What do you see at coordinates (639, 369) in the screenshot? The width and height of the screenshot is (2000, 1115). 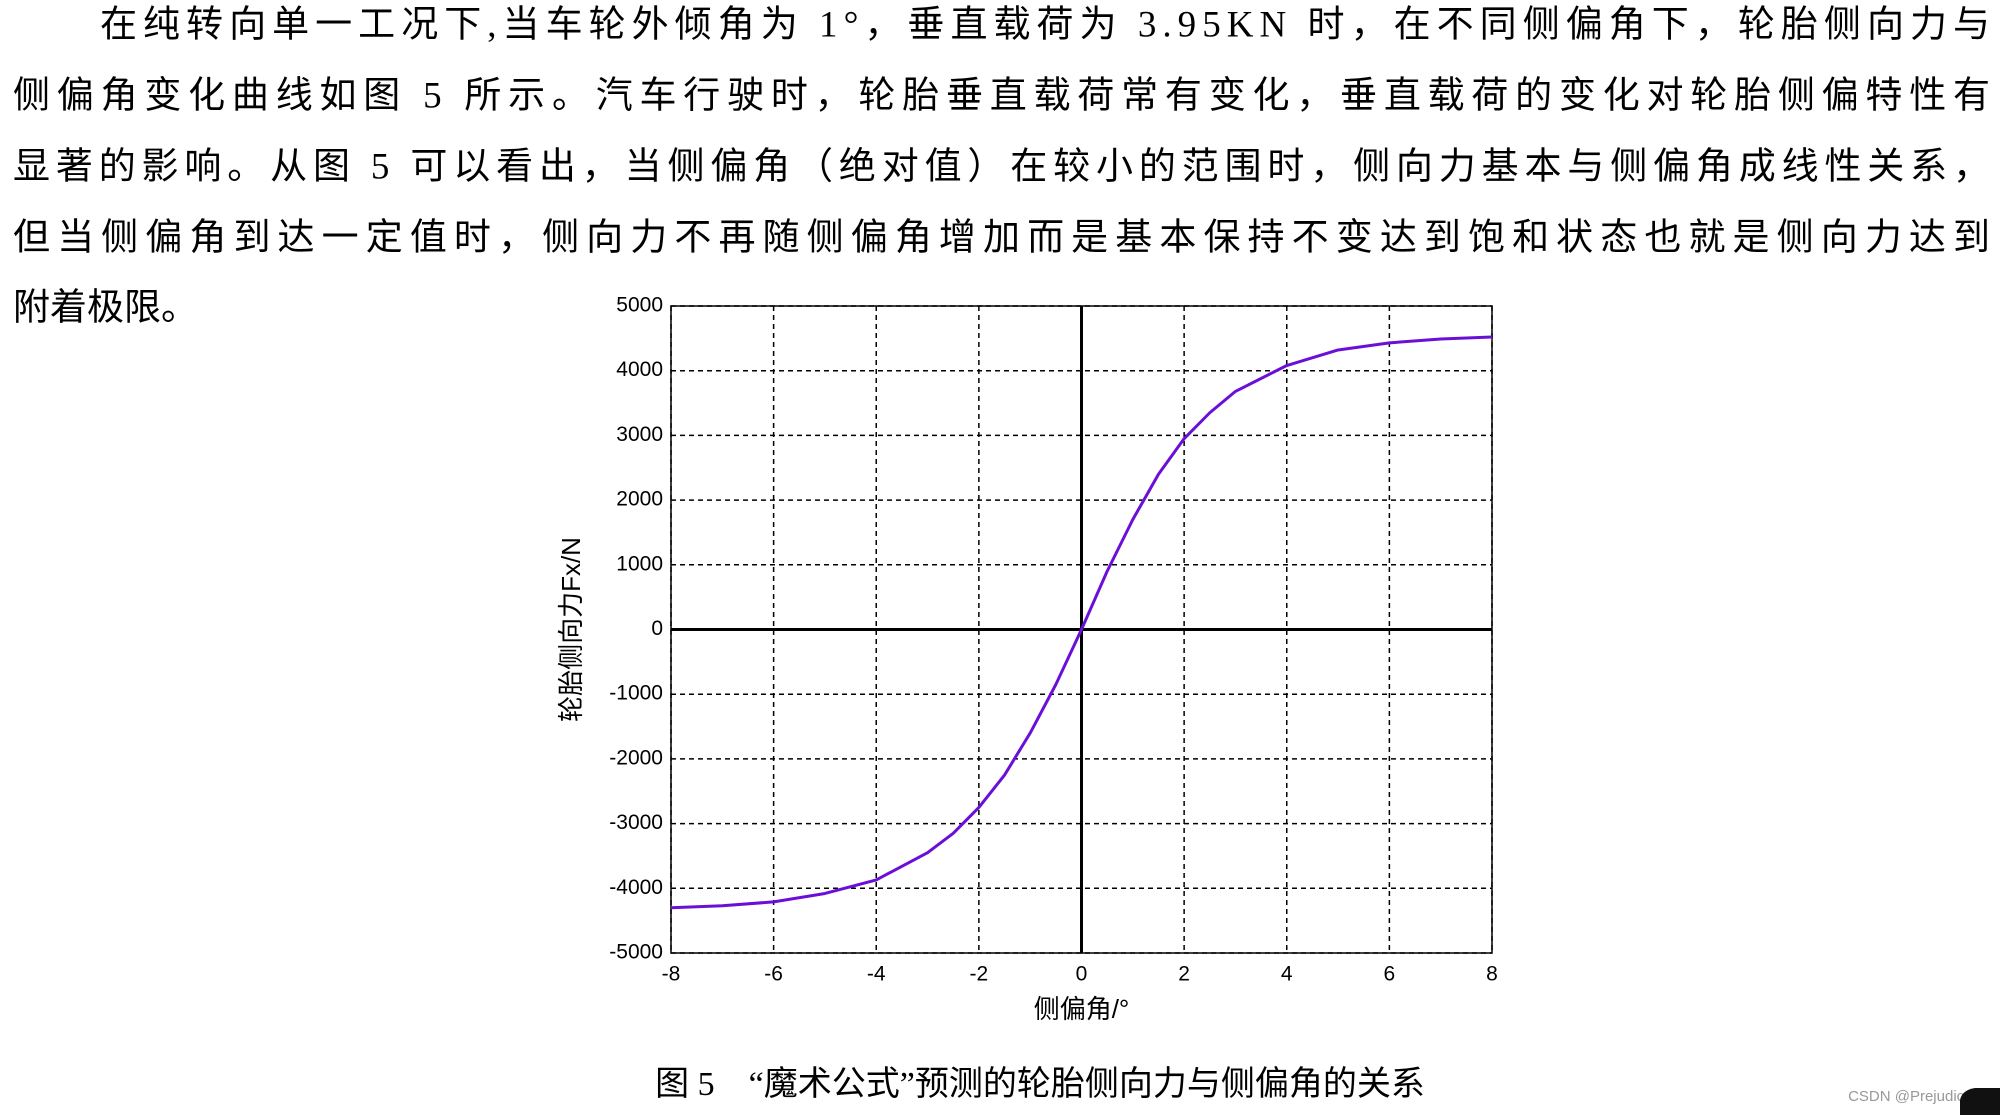 I see `y-tick-label: 4000` at bounding box center [639, 369].